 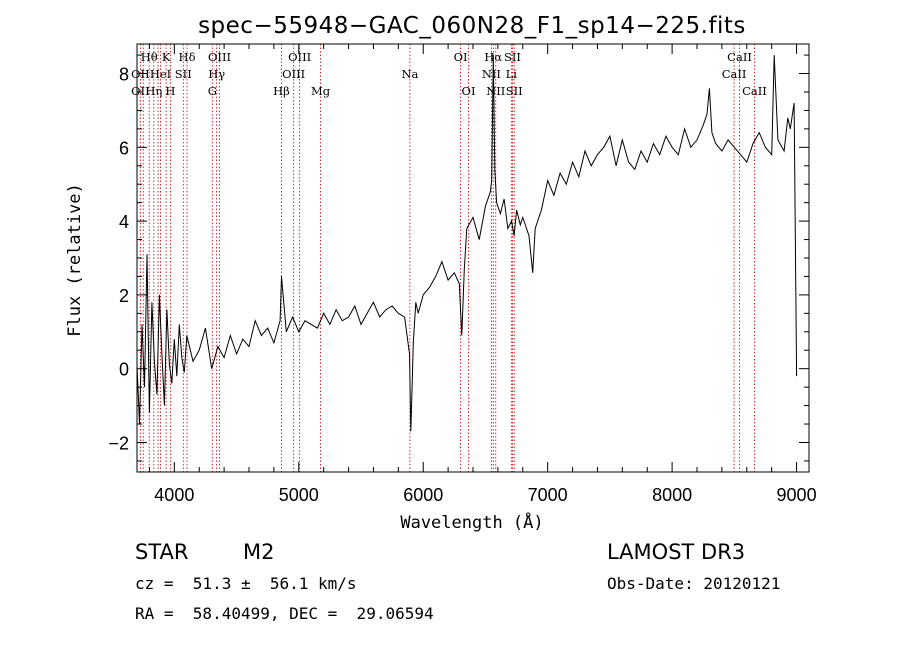 I want to click on chart-title: spec−55948−GAC_060N28_F1_sp14−225.fits, so click(x=472, y=26).